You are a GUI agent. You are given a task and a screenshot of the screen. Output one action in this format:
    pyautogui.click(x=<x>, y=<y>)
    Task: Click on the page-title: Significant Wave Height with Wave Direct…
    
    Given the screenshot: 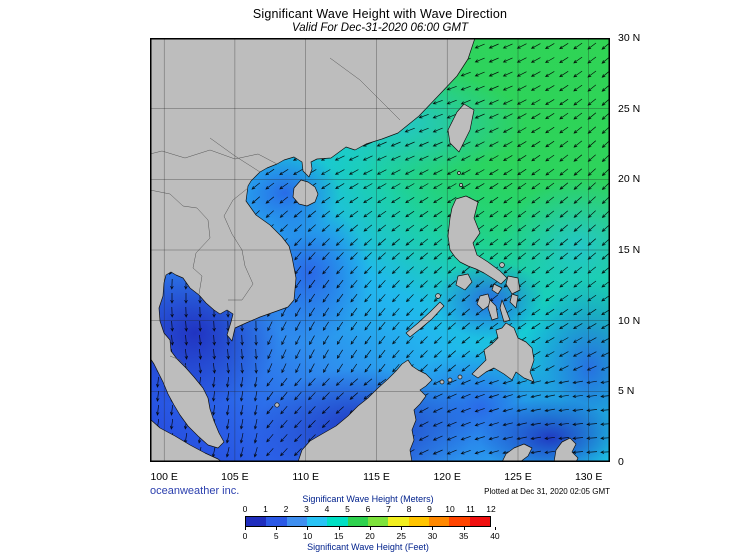 What is the action you would take?
    pyautogui.click(x=380, y=14)
    